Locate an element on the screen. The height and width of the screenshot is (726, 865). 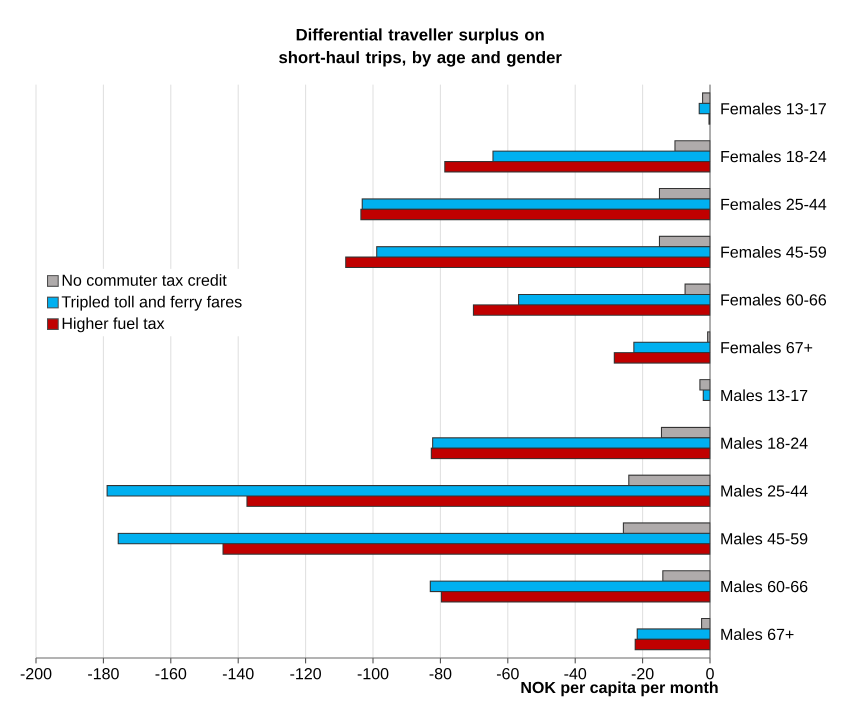
x-tick-label: -60 is located at coordinates (507, 674).